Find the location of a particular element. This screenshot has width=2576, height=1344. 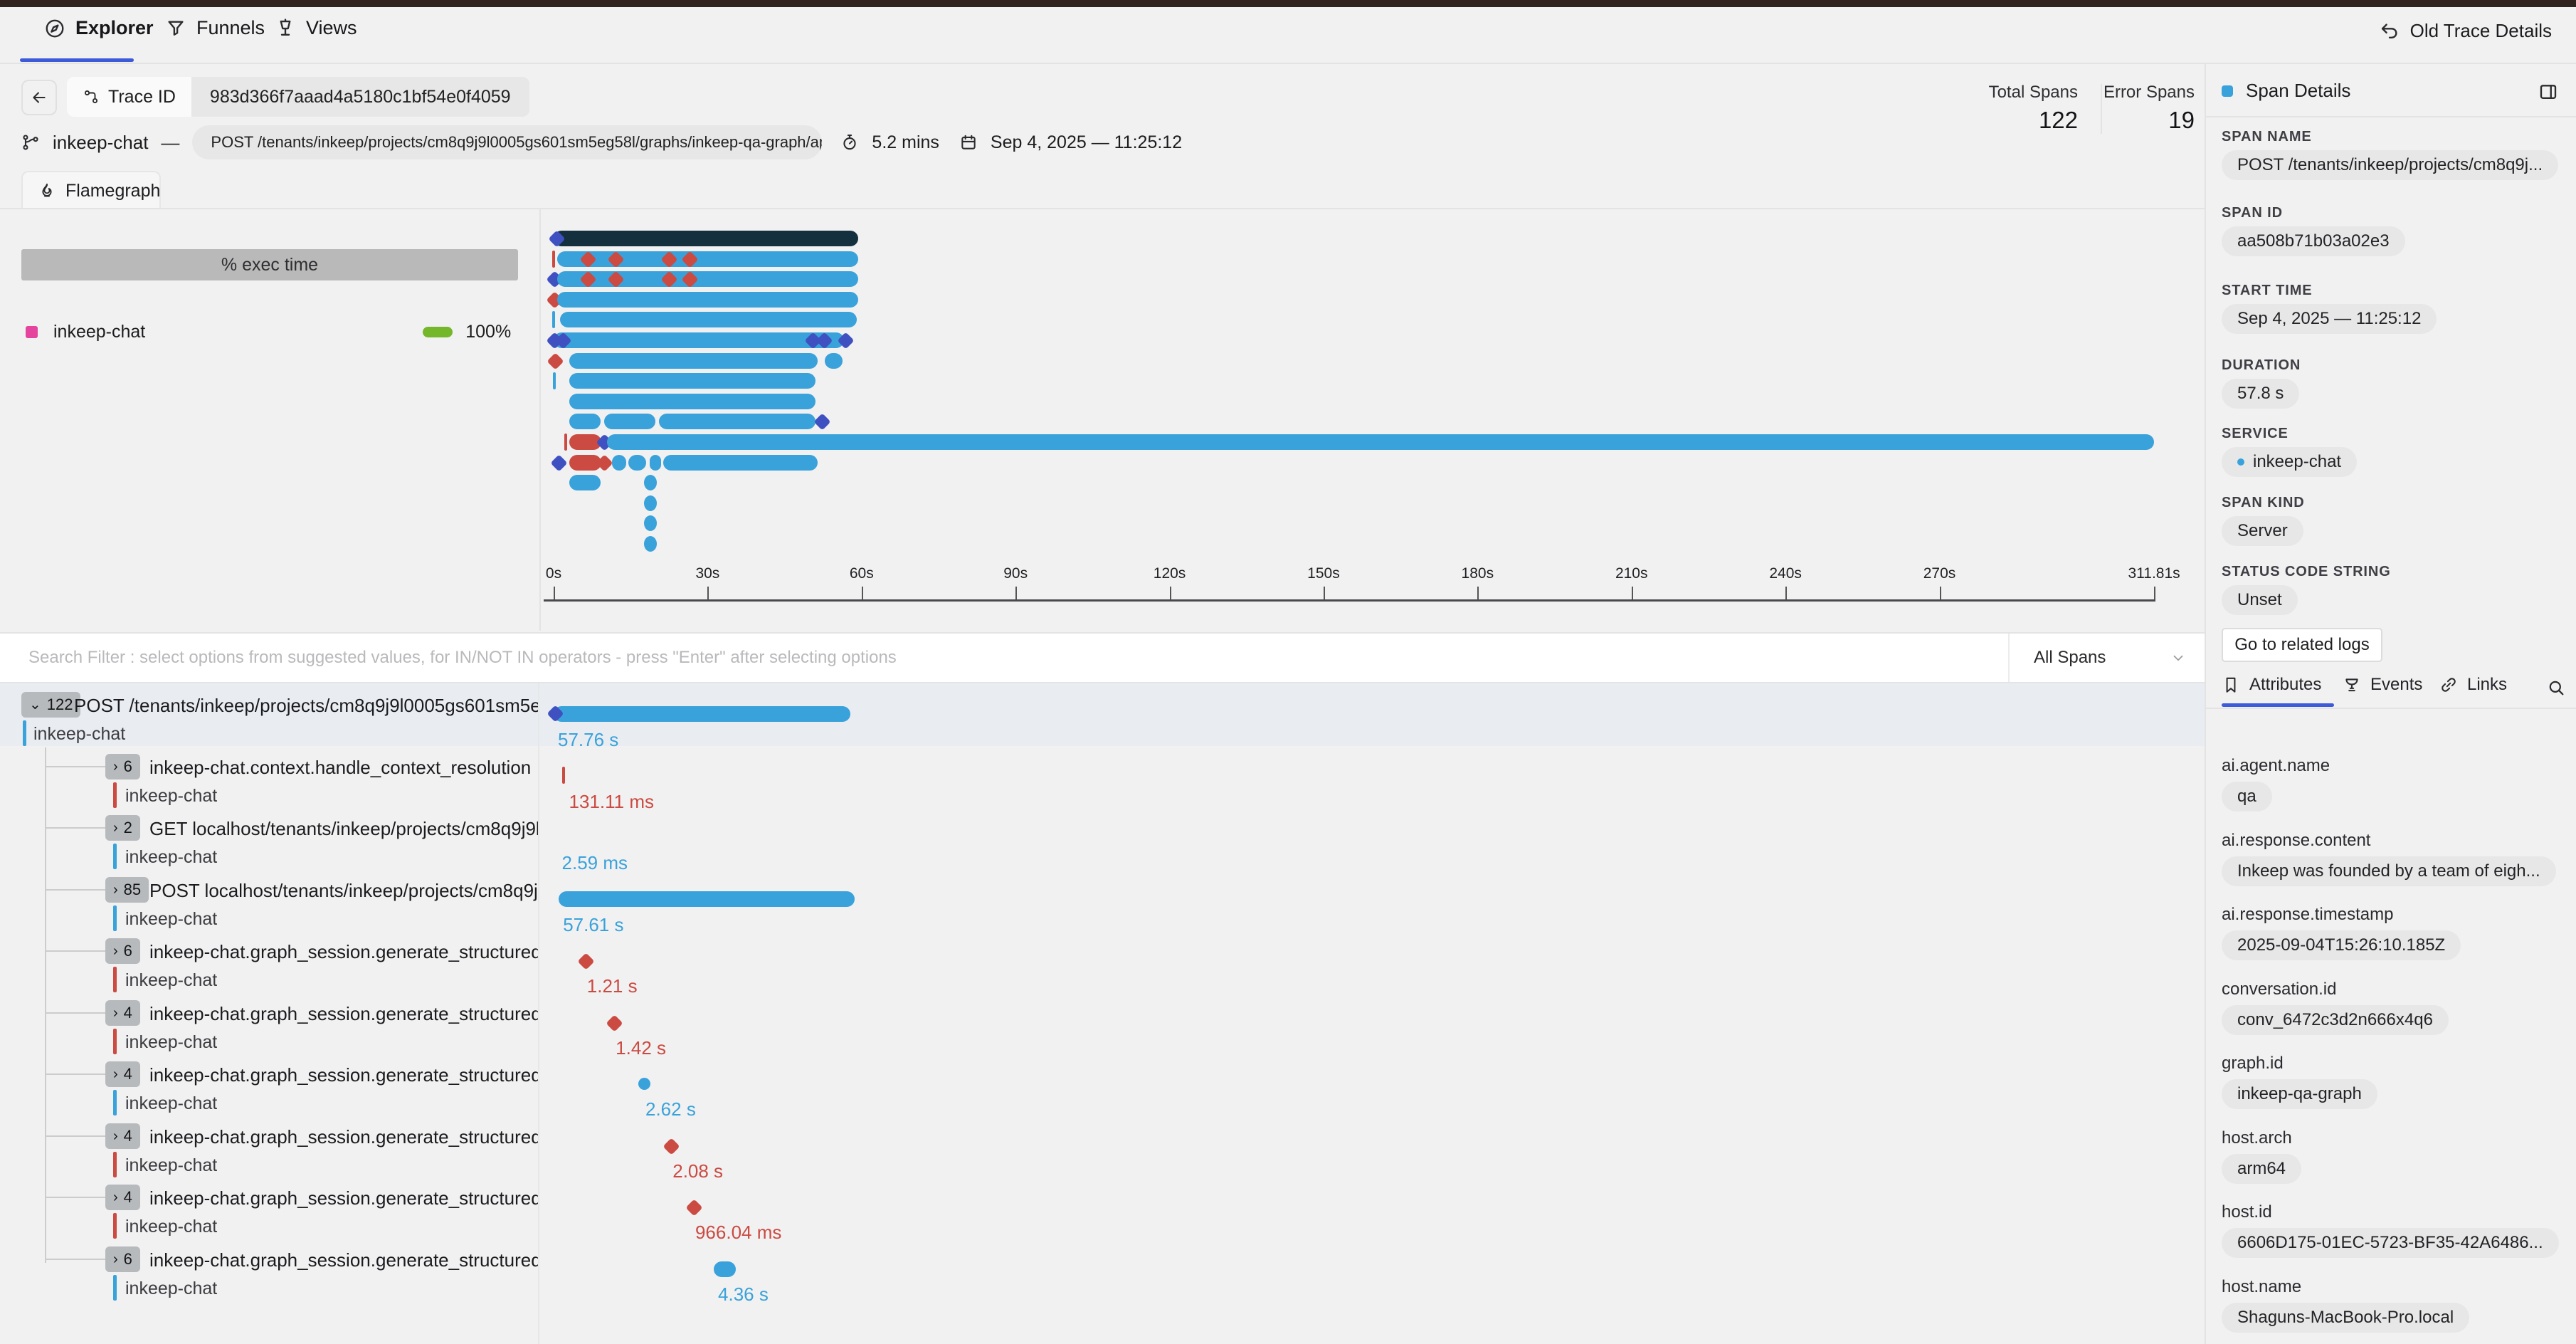

waterfall-span-dot is located at coordinates (644, 1084).